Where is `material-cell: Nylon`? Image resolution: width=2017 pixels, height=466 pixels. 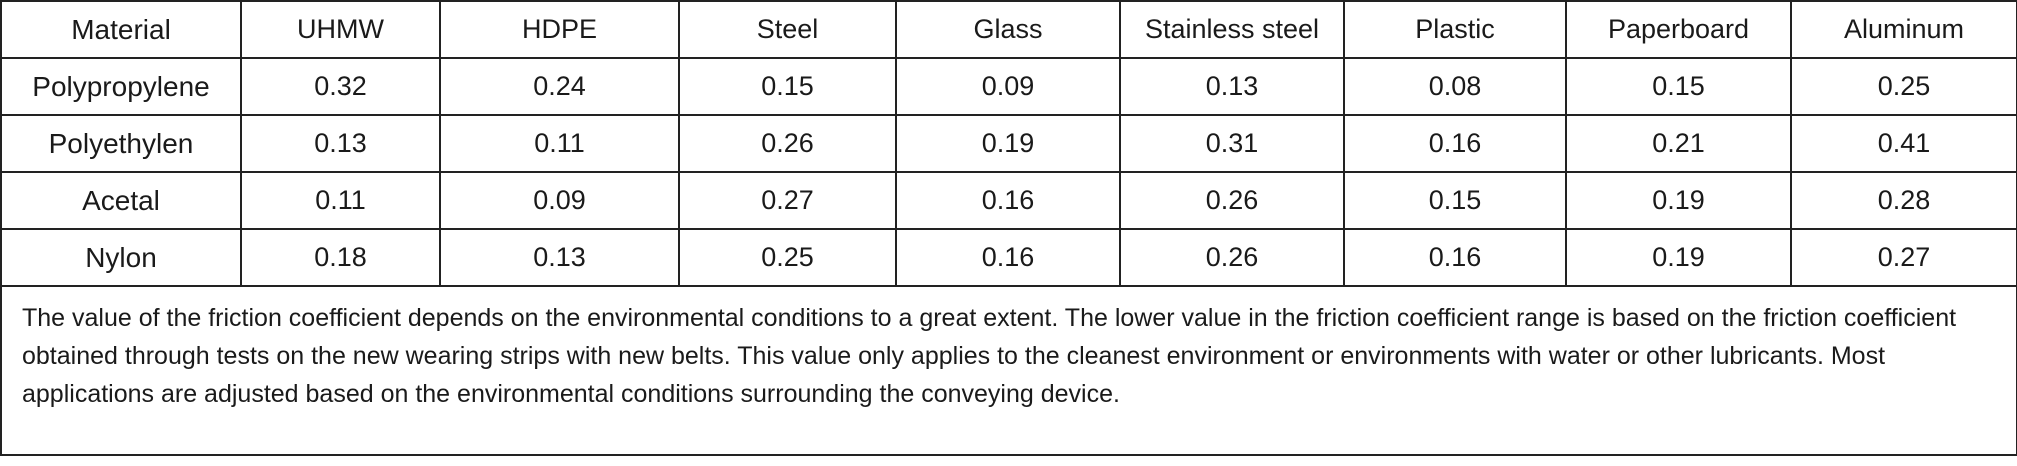 material-cell: Nylon is located at coordinates (121, 257).